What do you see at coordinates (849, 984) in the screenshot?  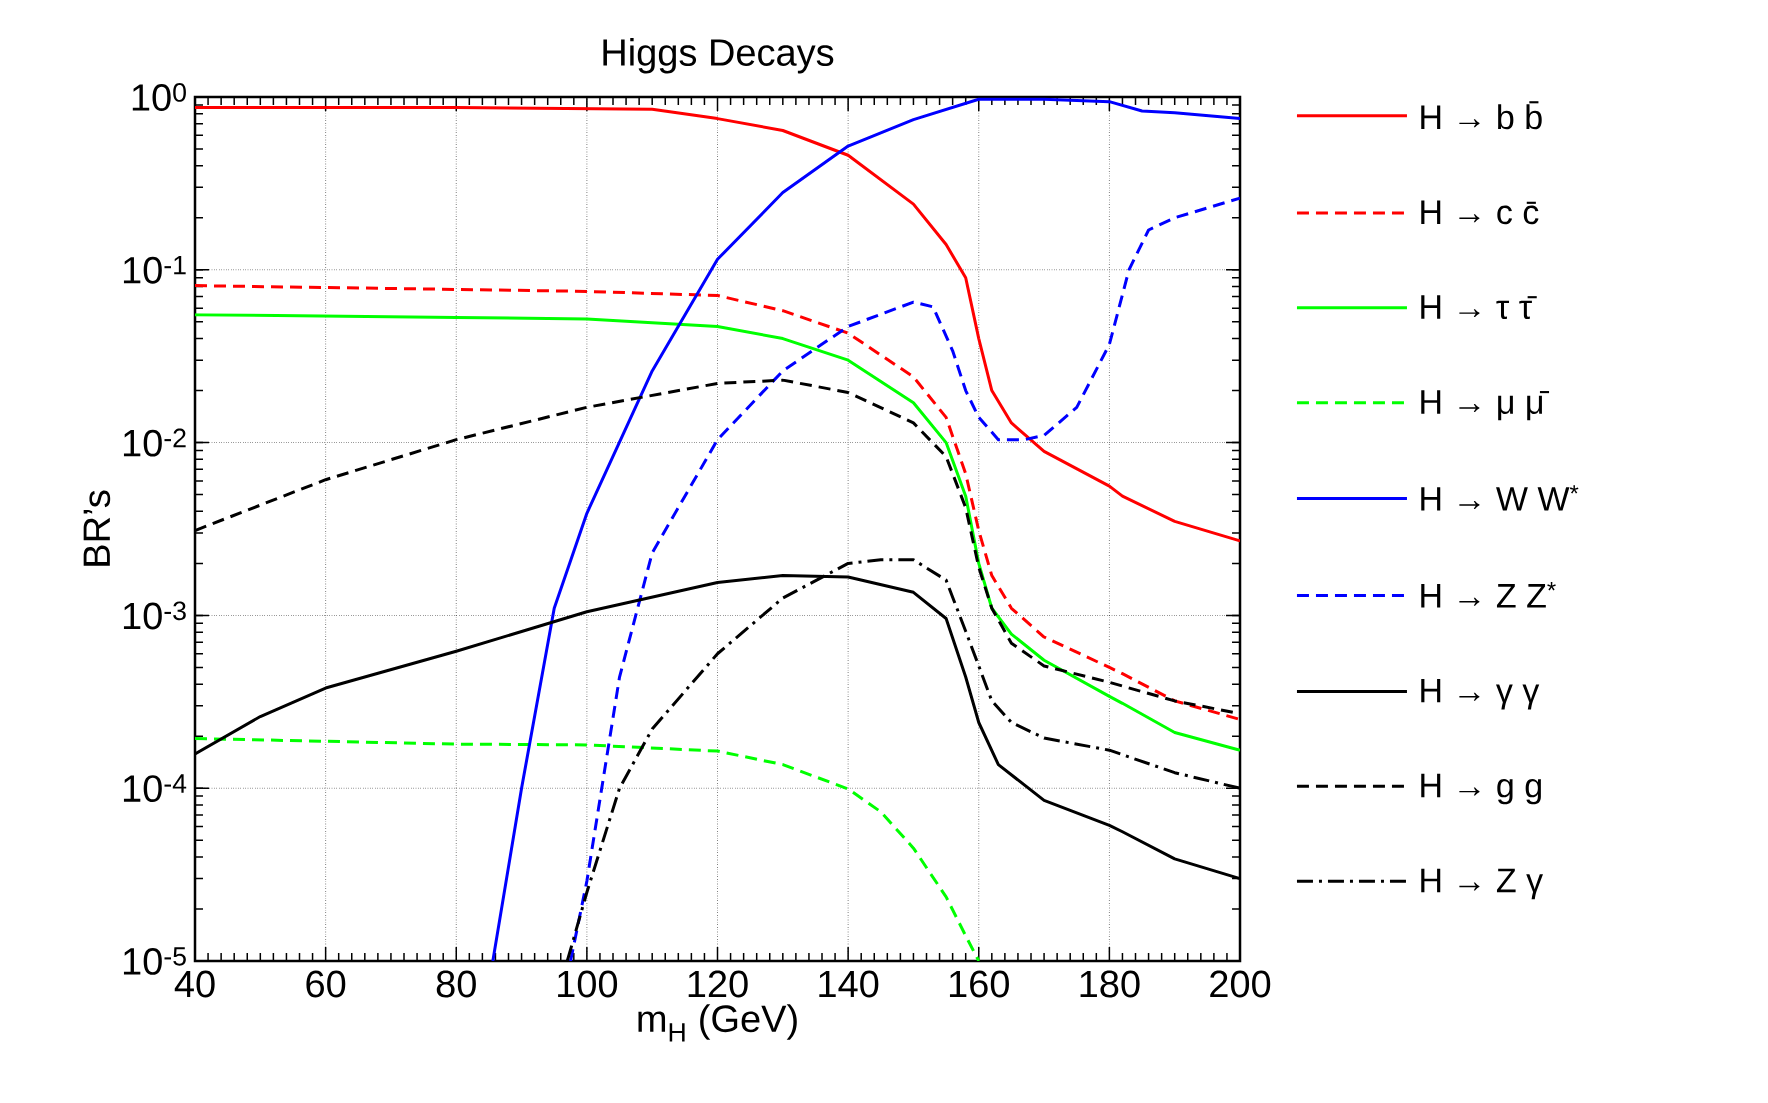 I see `x-tick-label: 140` at bounding box center [849, 984].